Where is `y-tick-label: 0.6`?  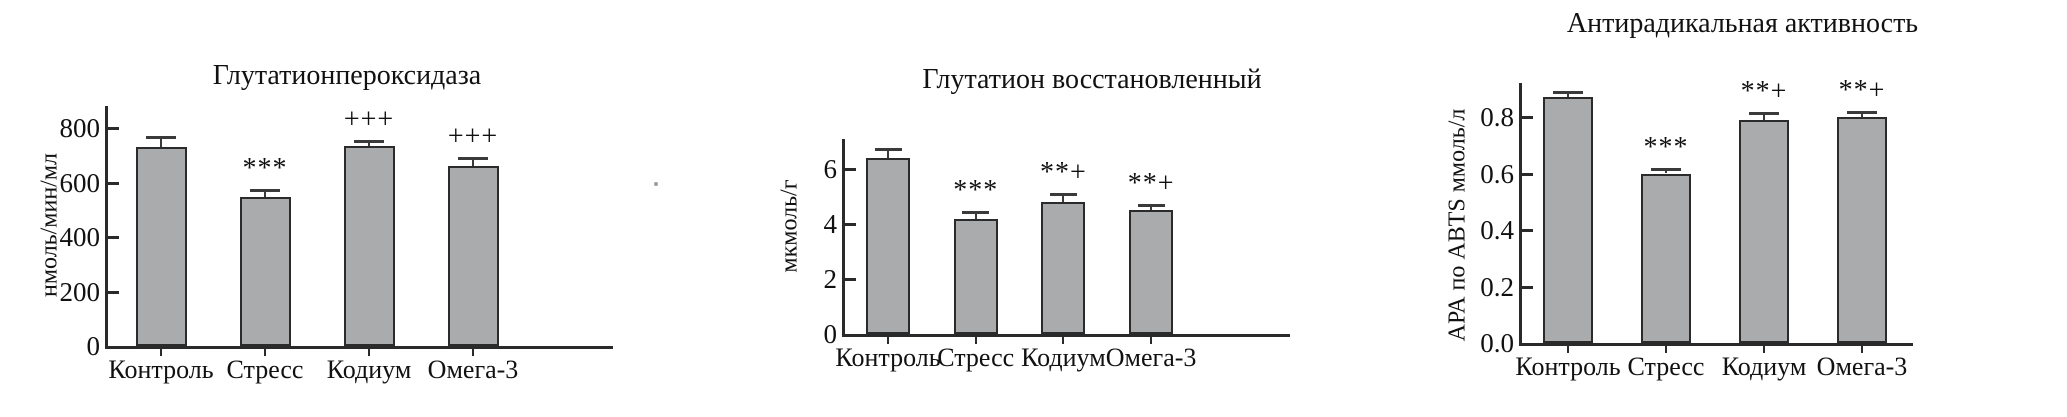 y-tick-label: 0.6 is located at coordinates (1497, 173).